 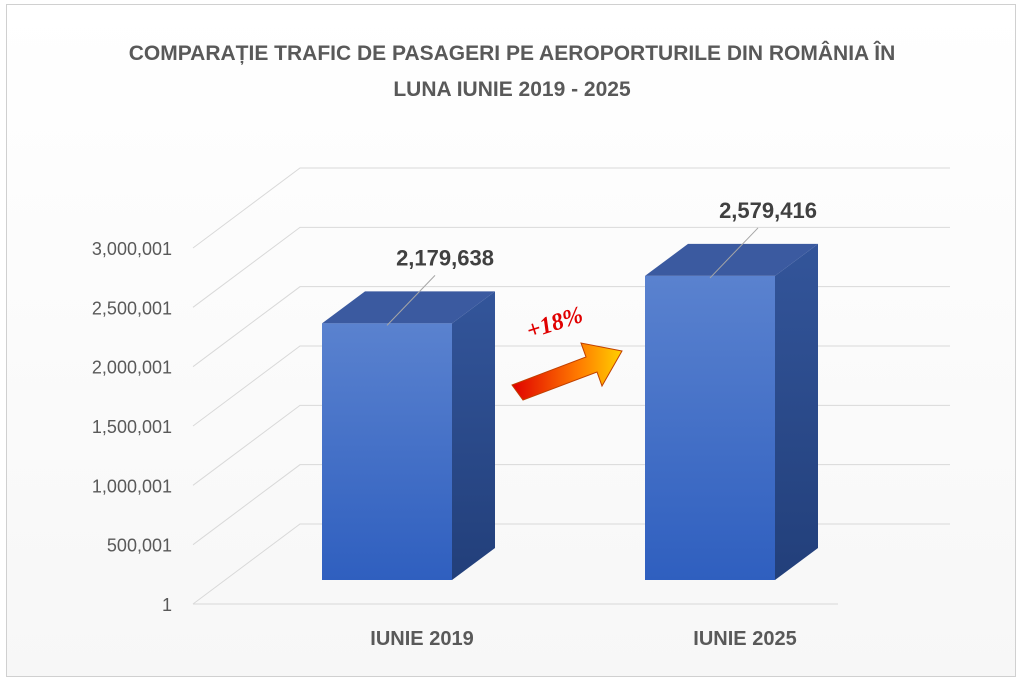 I want to click on y-tick-label: 3,000,001, so click(x=132, y=249).